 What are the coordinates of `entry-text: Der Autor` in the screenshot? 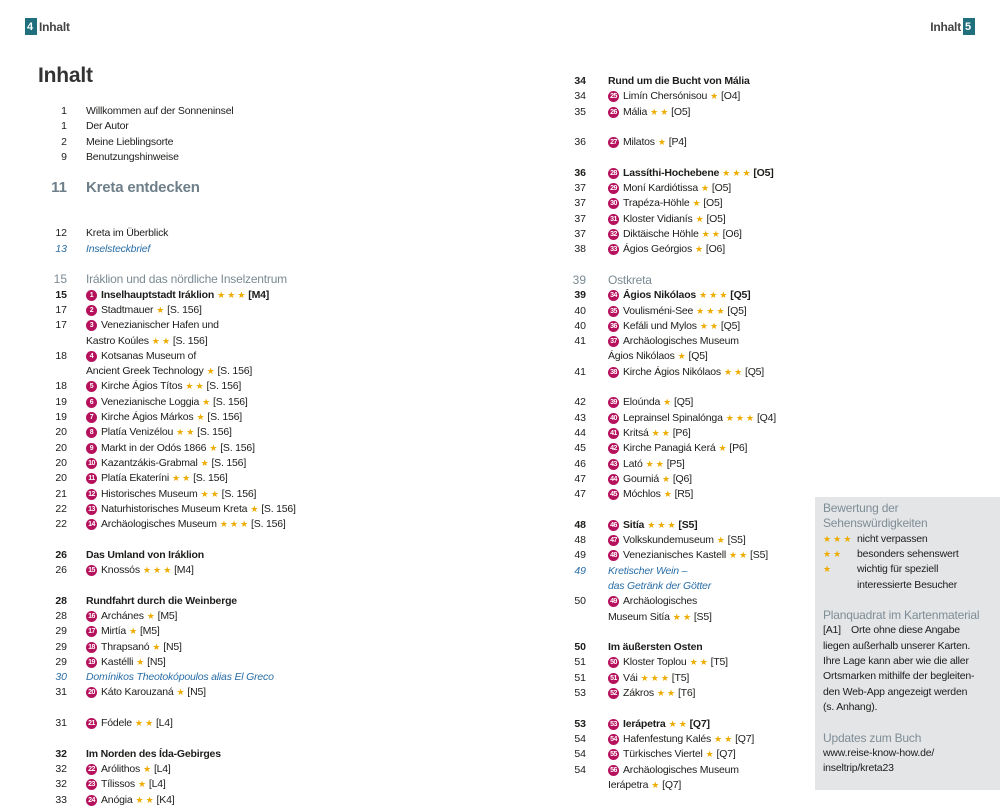 It's located at (107, 126).